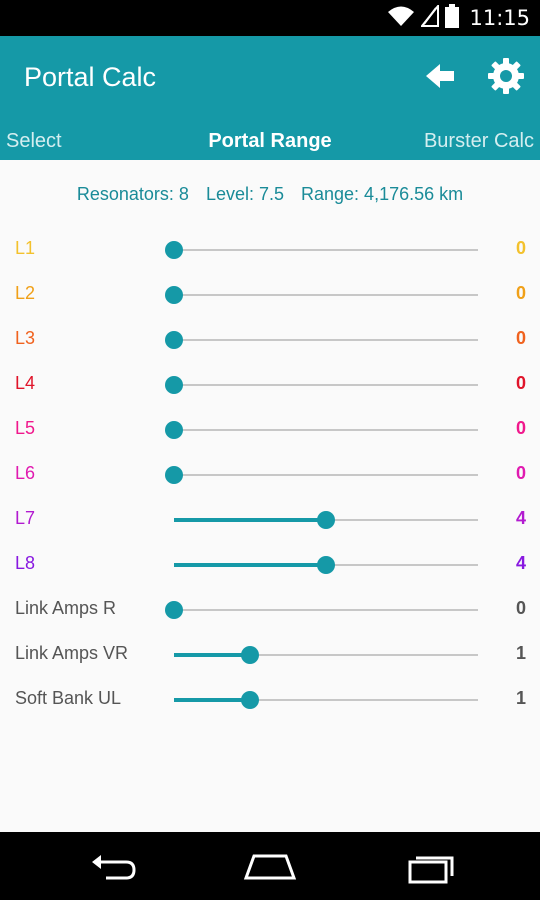 The image size is (540, 900). I want to click on battery-icon, so click(452, 18).